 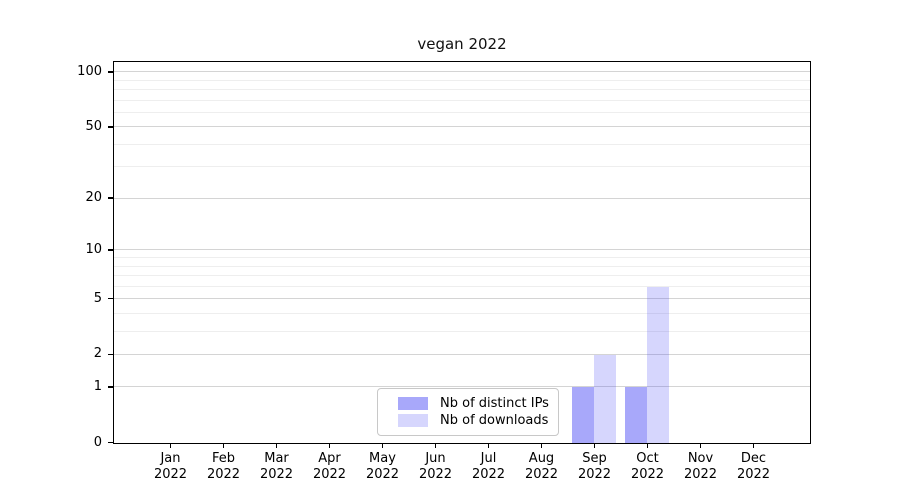 I want to click on x-label-month: Dec, so click(x=753, y=458).